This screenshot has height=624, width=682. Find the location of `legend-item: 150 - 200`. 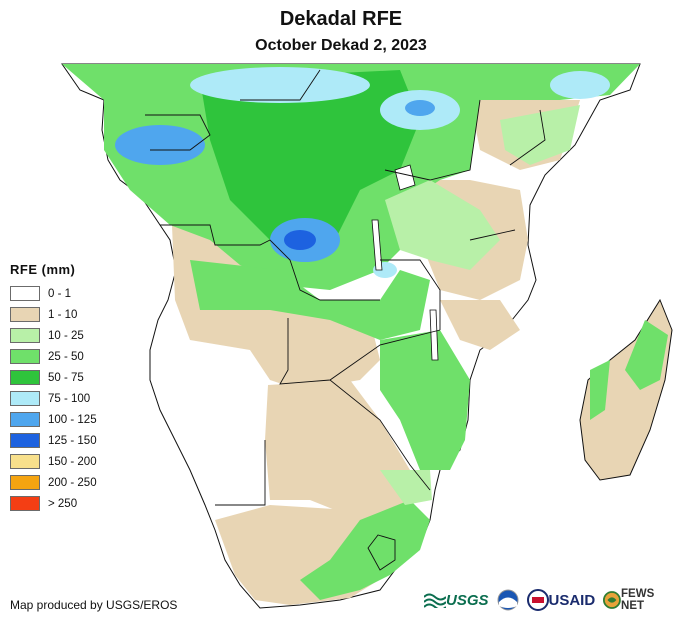

legend-item: 150 - 200 is located at coordinates (70, 461).